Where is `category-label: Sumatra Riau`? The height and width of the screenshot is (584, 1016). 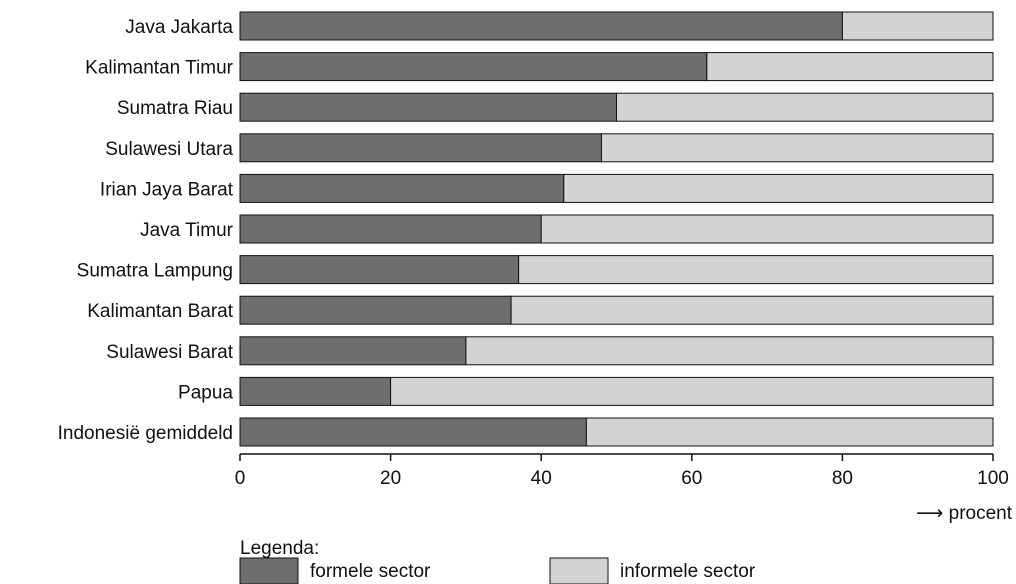 category-label: Sumatra Riau is located at coordinates (175, 108).